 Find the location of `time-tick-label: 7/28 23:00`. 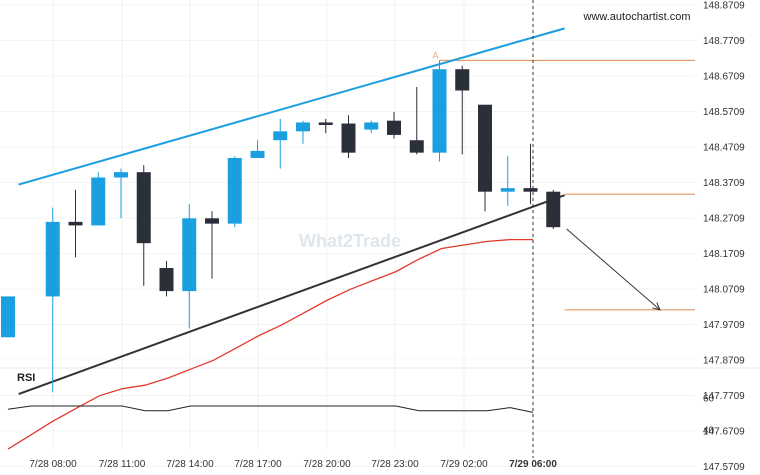

time-tick-label: 7/28 23:00 is located at coordinates (395, 464).